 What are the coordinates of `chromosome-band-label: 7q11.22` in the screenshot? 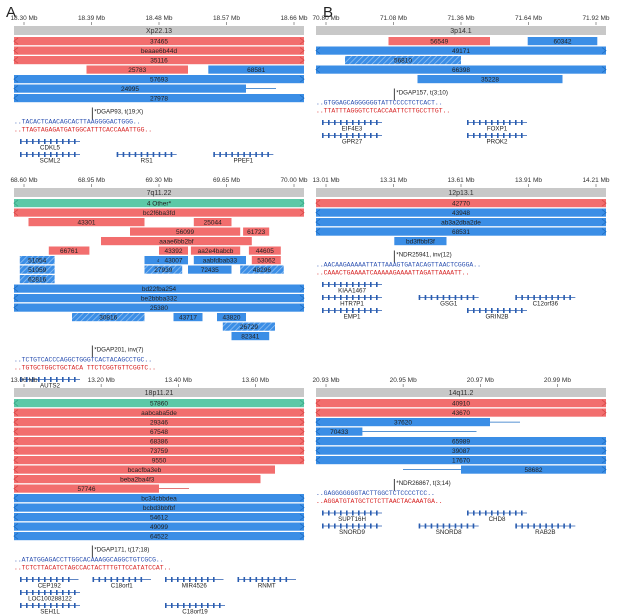 It's located at (159, 193).